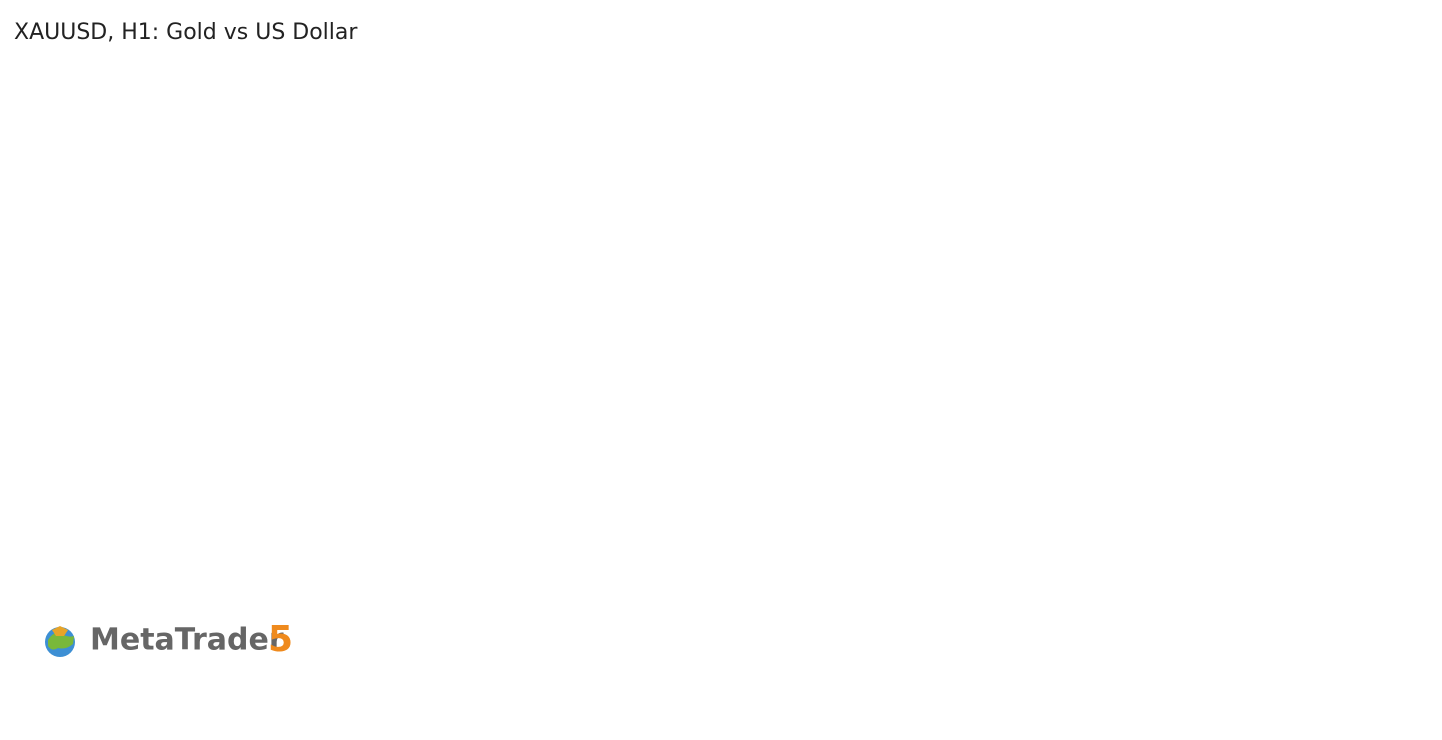 The width and height of the screenshot is (1442, 740). I want to click on logo-icon, so click(60, 641).